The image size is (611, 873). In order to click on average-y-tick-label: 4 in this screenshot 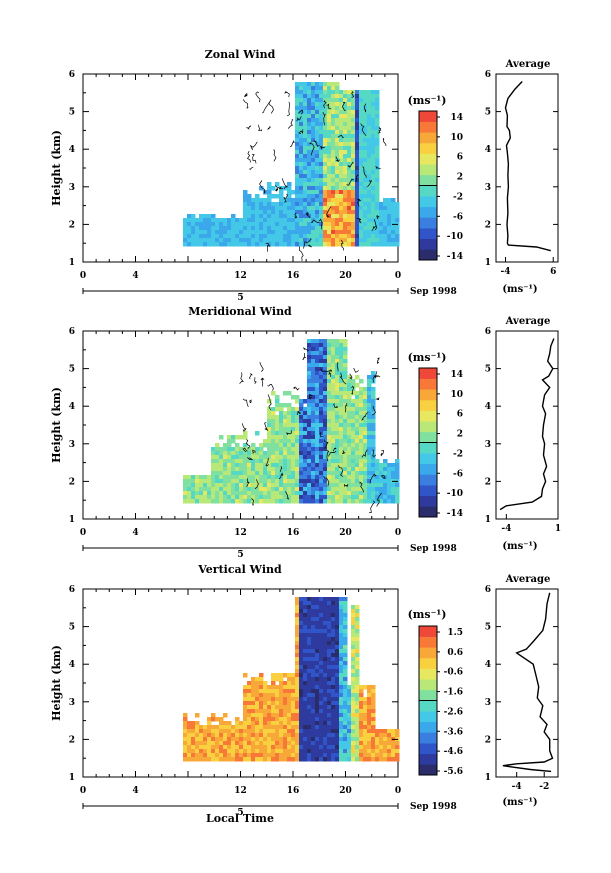, I will do `click(488, 150)`.